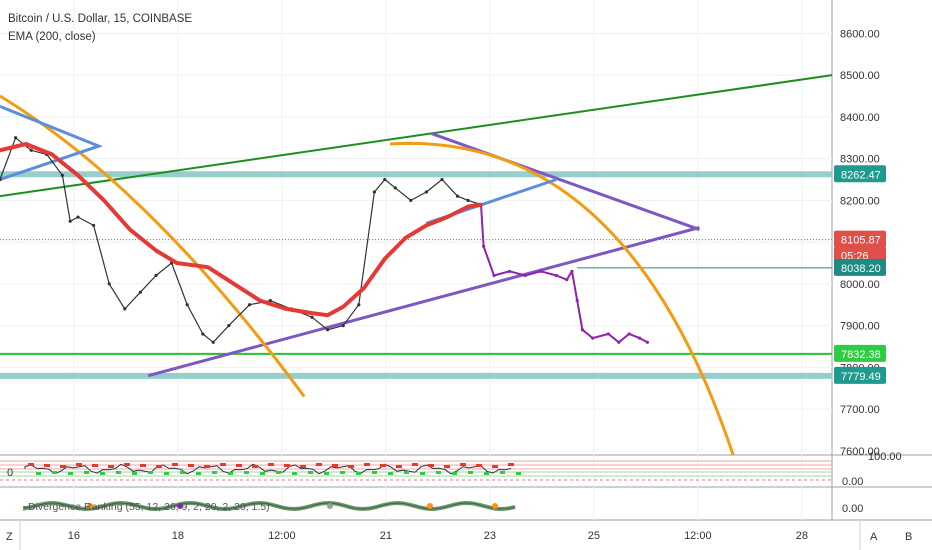 This screenshot has height=550, width=932. What do you see at coordinates (861, 241) in the screenshot?
I see `price-tag-1: 8105.87` at bounding box center [861, 241].